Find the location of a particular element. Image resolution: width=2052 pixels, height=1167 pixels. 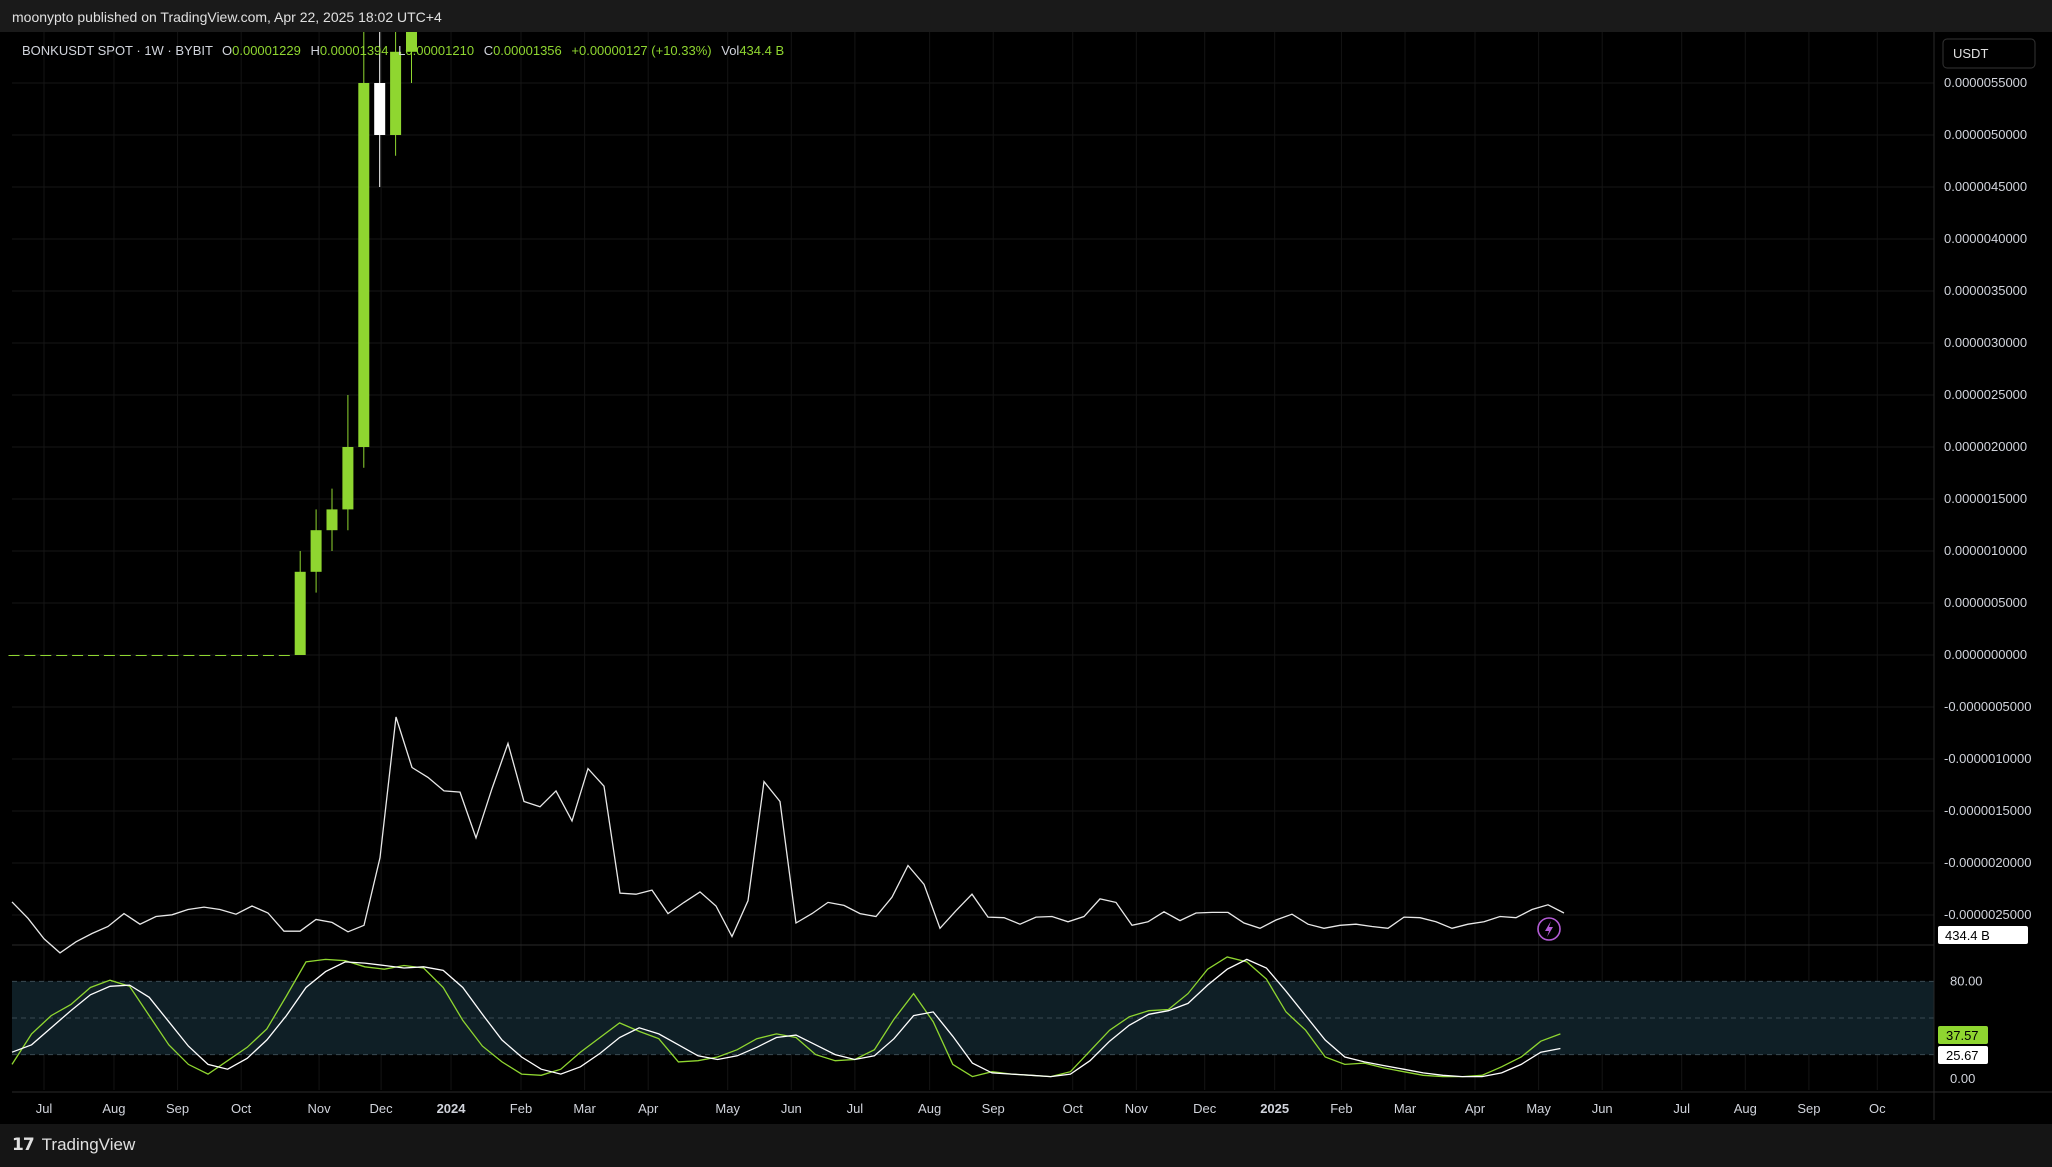

price-tick-label: 0.0000030000 is located at coordinates (1985, 342).